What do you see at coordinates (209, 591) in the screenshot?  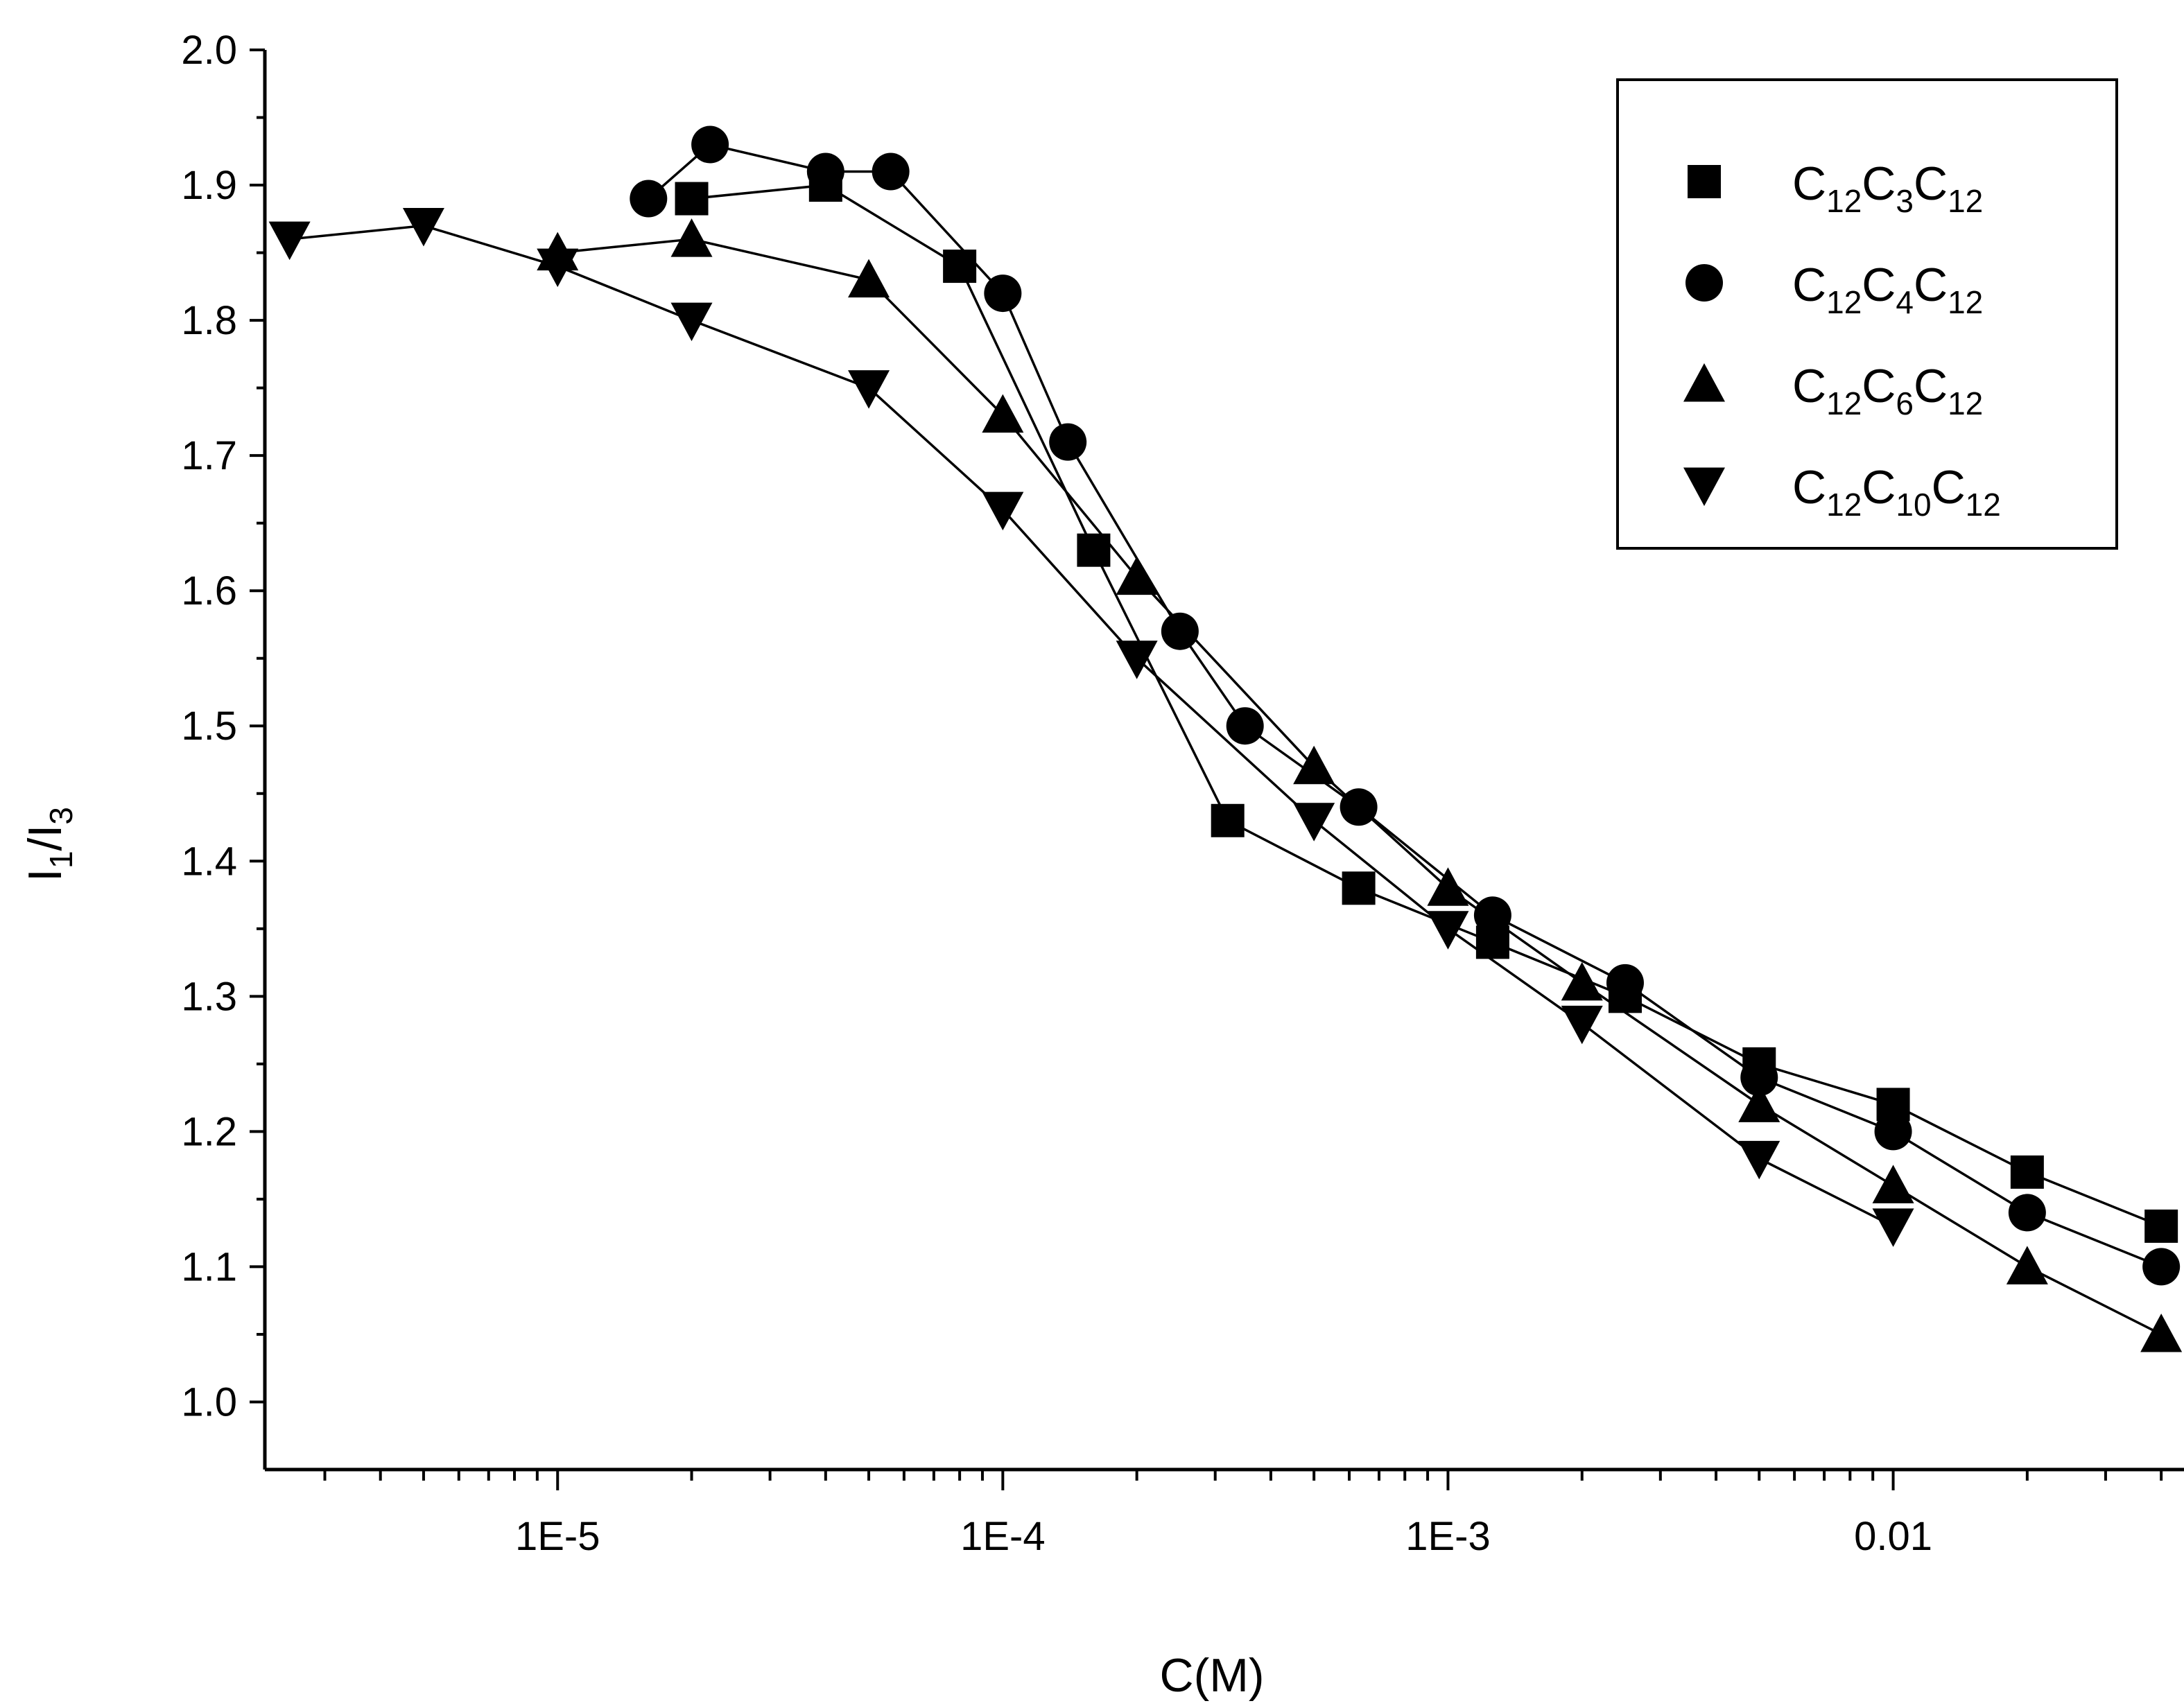 I see `y-tick-label: 1.6` at bounding box center [209, 591].